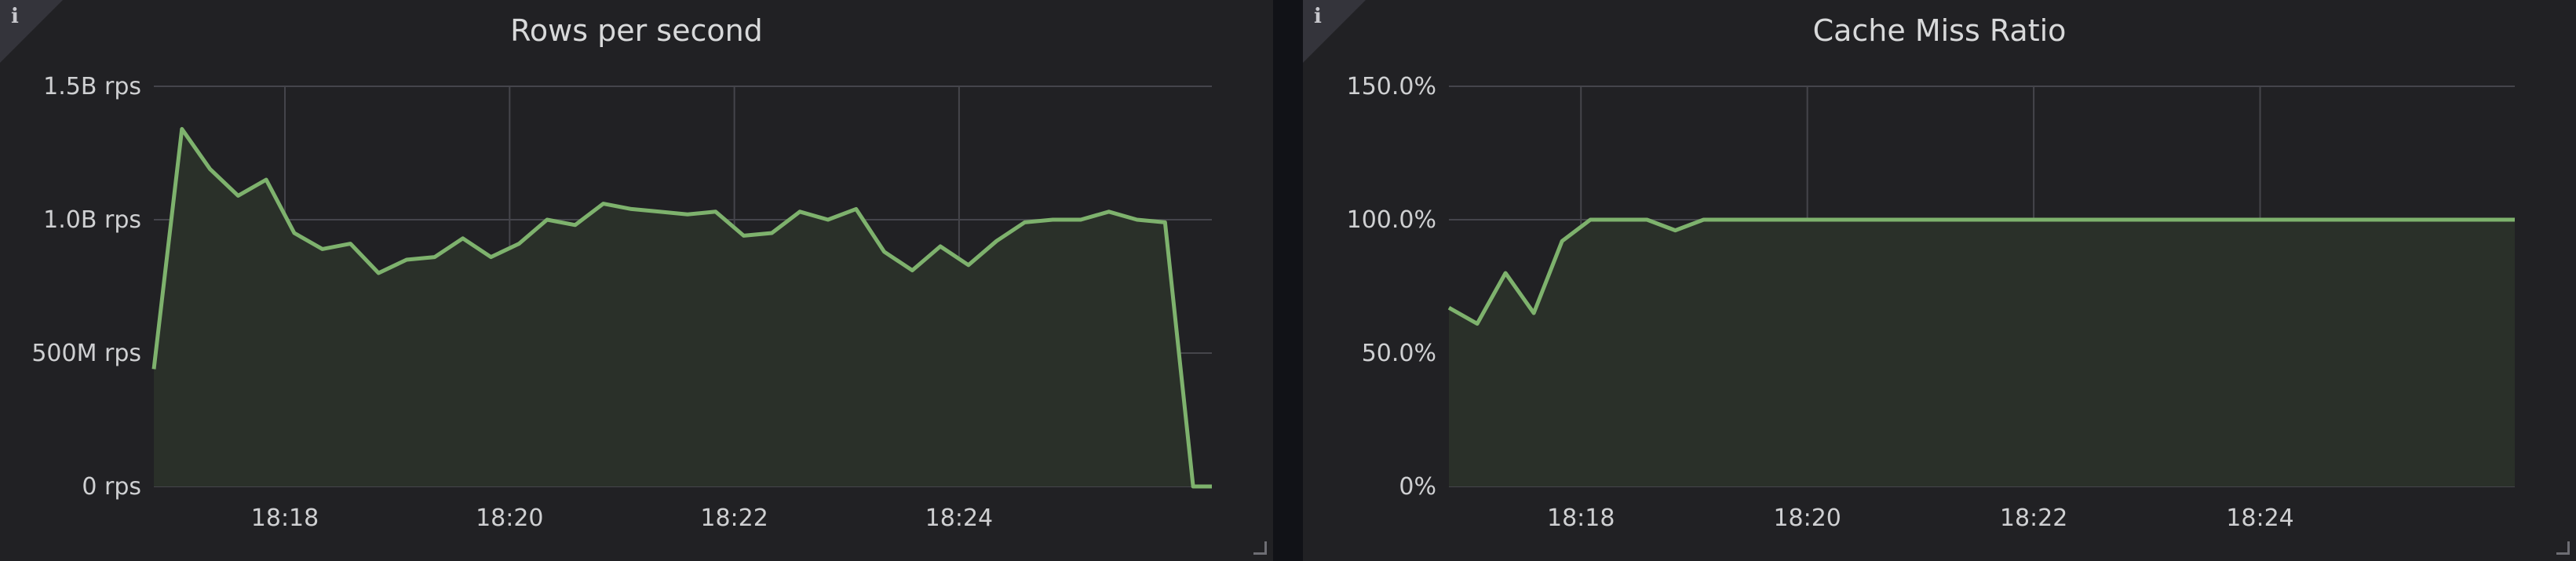 The image size is (2576, 561). Describe the element at coordinates (1391, 220) in the screenshot. I see `y-tick-label: 100.0%` at that location.